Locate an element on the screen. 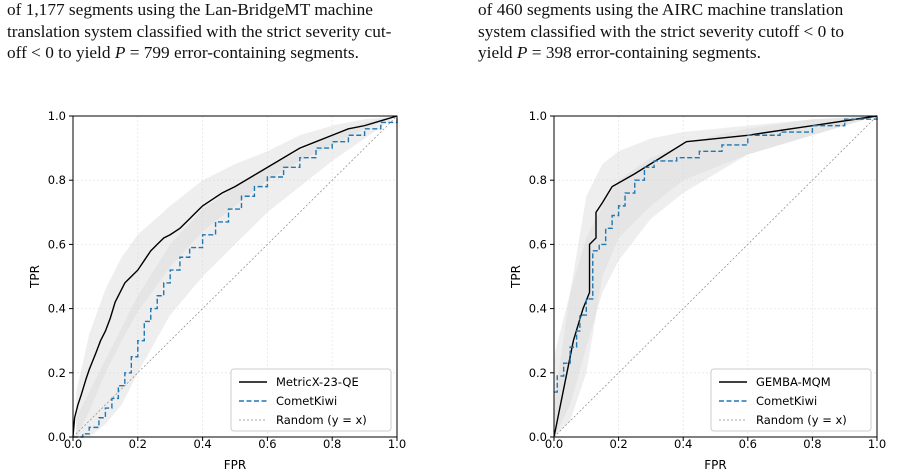  caption-right-line-3: yield P = 398 error-containing segments. is located at coordinates (619, 52).